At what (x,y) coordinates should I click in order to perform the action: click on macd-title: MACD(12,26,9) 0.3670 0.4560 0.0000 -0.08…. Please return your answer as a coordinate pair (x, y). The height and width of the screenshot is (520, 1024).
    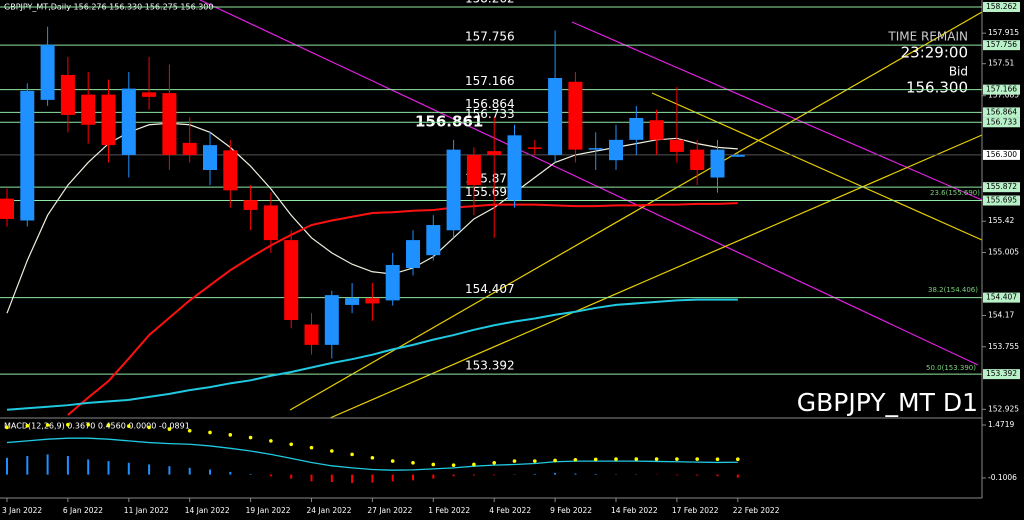
    Looking at the image, I should click on (97, 426).